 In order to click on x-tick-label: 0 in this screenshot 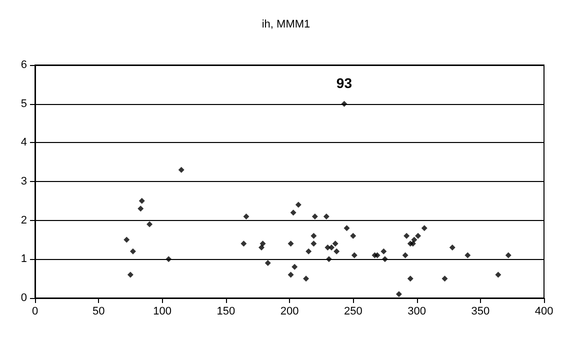, I will do `click(35, 312)`.